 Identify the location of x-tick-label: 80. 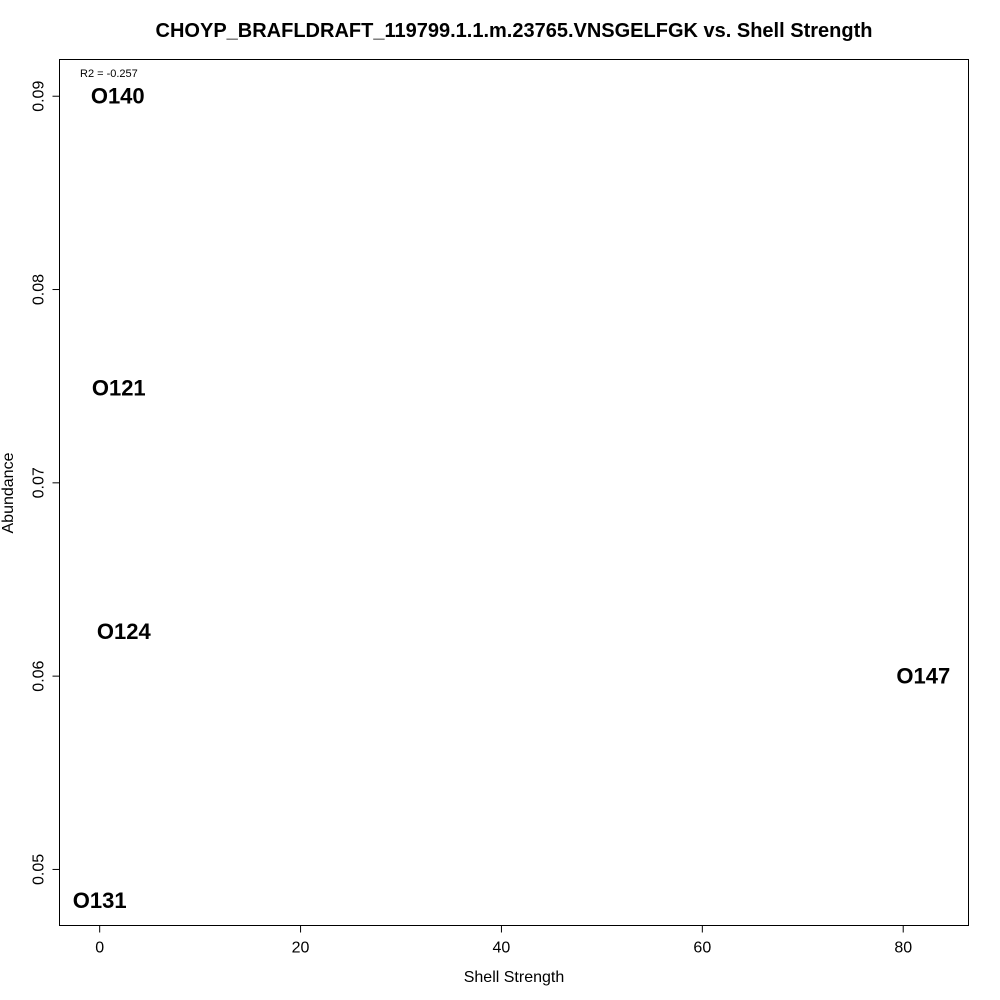
(903, 948).